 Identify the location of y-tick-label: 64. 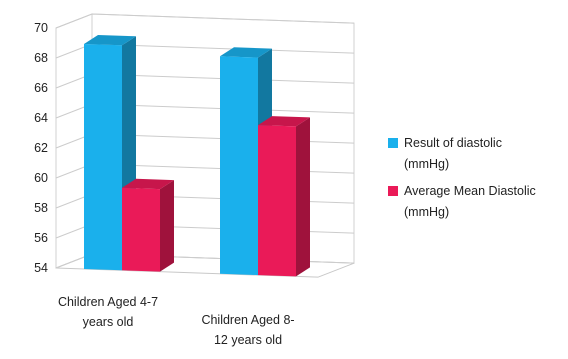
(41, 118).